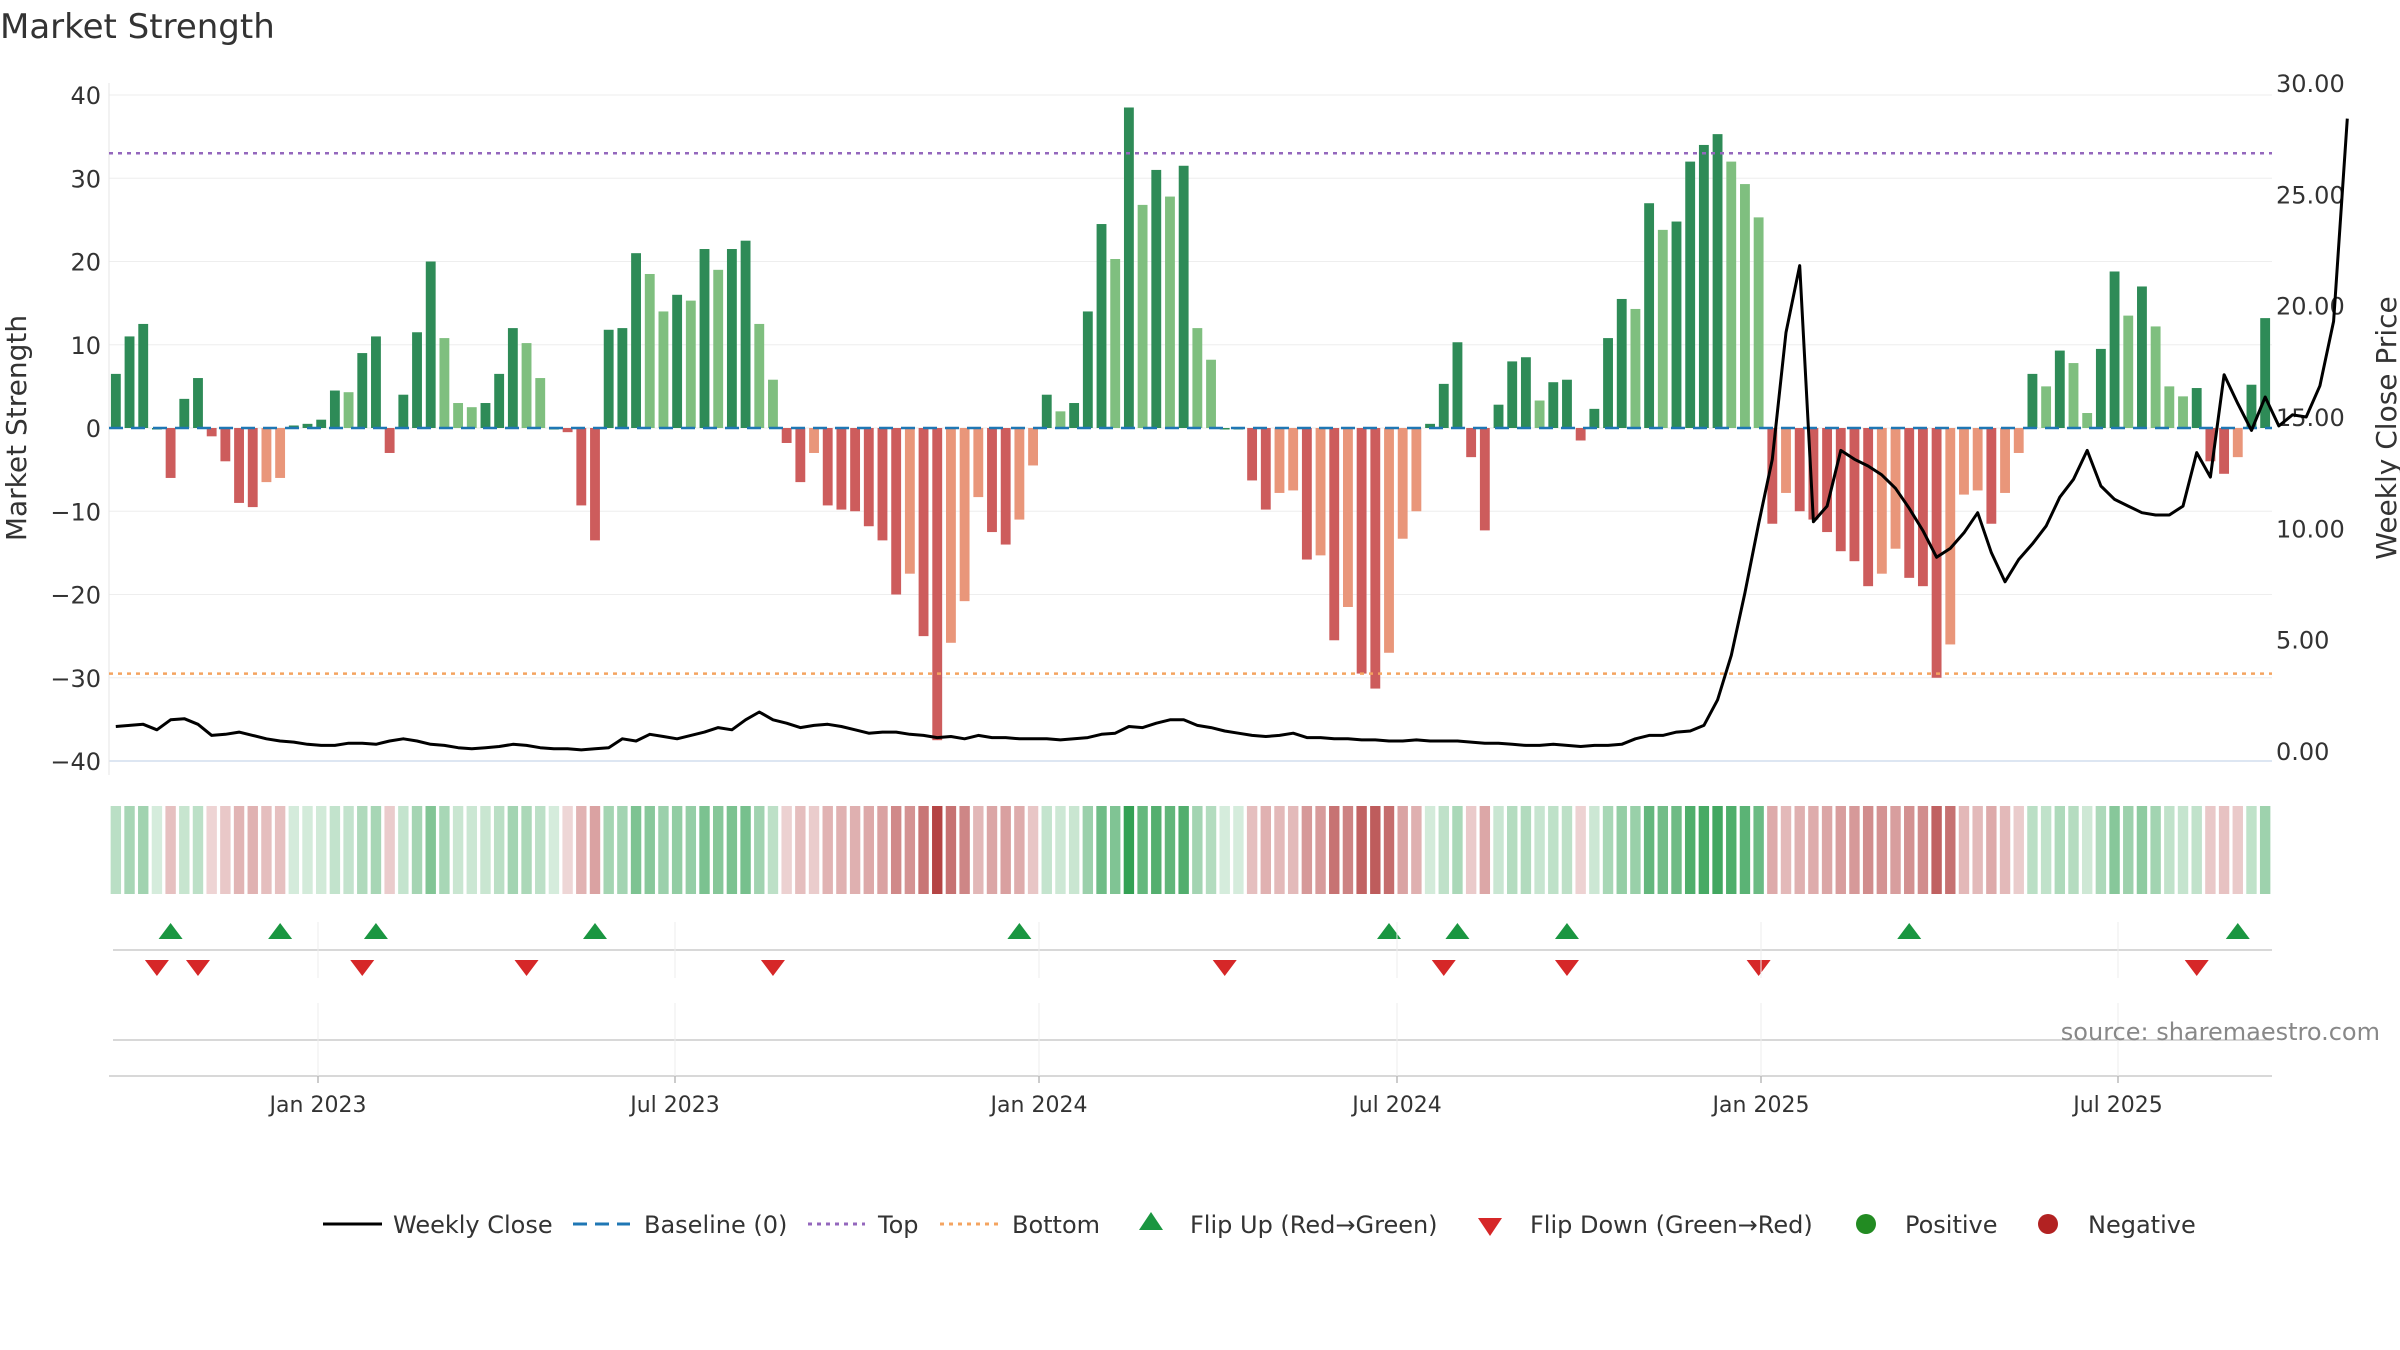  Describe the element at coordinates (2310, 84) in the screenshot. I see `right-tick-label: 30.00` at that location.